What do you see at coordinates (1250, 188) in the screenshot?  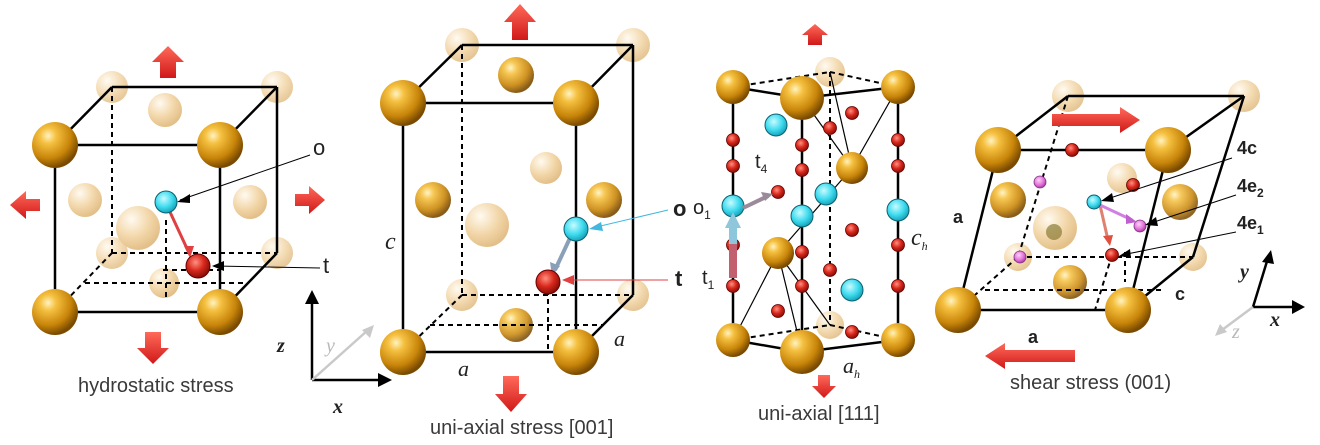 I see `shear-label-4e2: 4e2` at bounding box center [1250, 188].